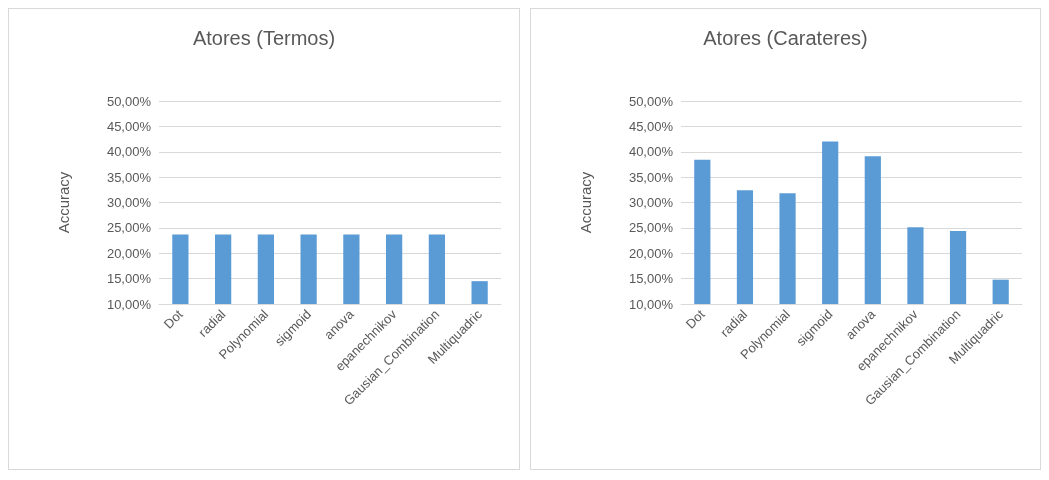 The width and height of the screenshot is (1049, 480). What do you see at coordinates (264, 38) in the screenshot?
I see `chart-title: Atores (Termos)` at bounding box center [264, 38].